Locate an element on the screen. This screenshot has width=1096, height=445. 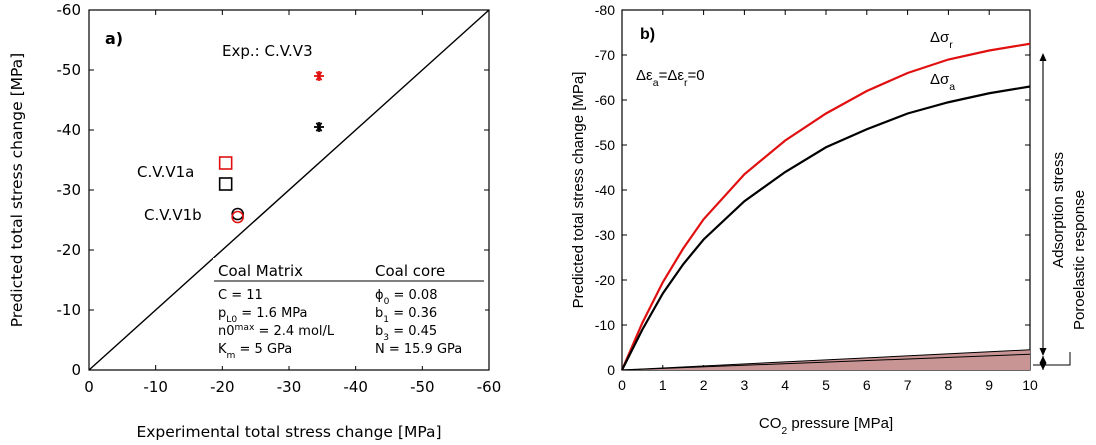
arrow-down-icon is located at coordinates (1043, 352).